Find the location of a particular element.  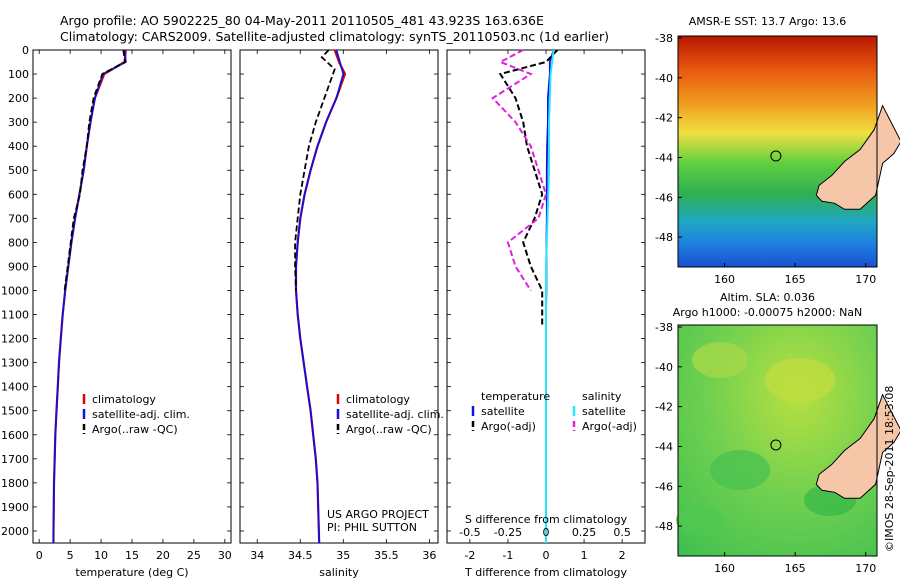

y-tick-label: 400 is located at coordinates (18, 146).